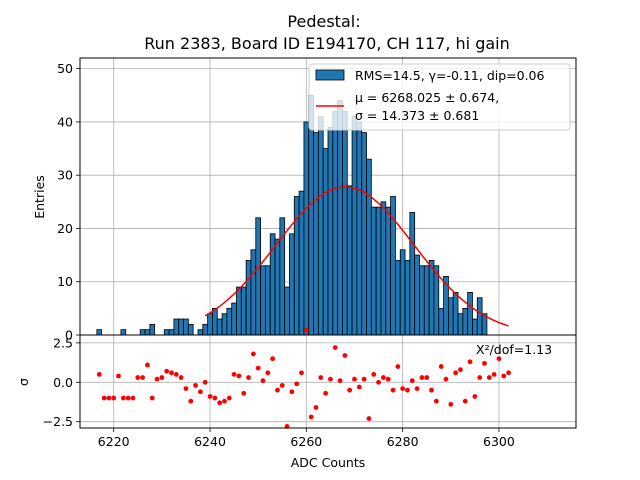  Describe the element at coordinates (65, 121) in the screenshot. I see `top-y-tick-label: 40` at that location.